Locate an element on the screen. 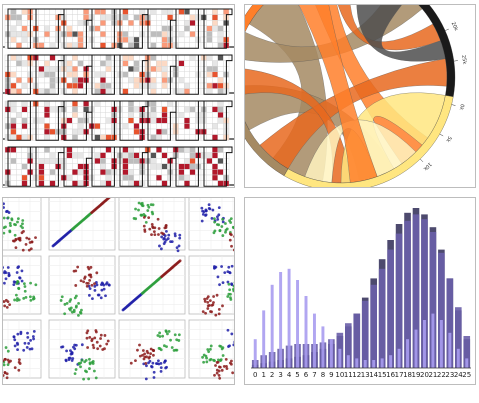 Image resolution: width=479 pixels, height=403 pixels. x-tick-label: 20 is located at coordinates (424, 375).